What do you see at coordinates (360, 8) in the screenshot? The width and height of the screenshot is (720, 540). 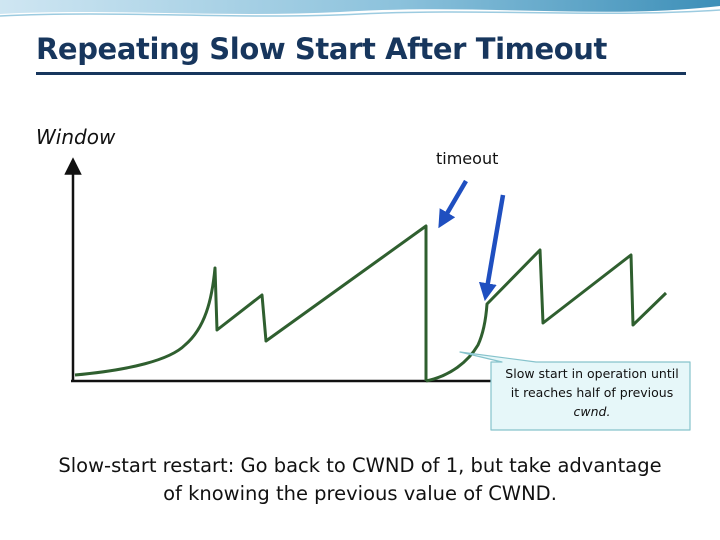 I see `top-decoration-band` at bounding box center [360, 8].